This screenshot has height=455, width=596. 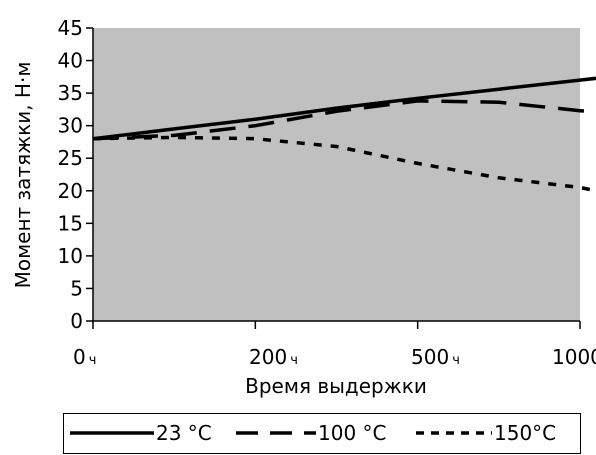 What do you see at coordinates (454, 433) in the screenshot?
I see `legend-swatch-150c` at bounding box center [454, 433].